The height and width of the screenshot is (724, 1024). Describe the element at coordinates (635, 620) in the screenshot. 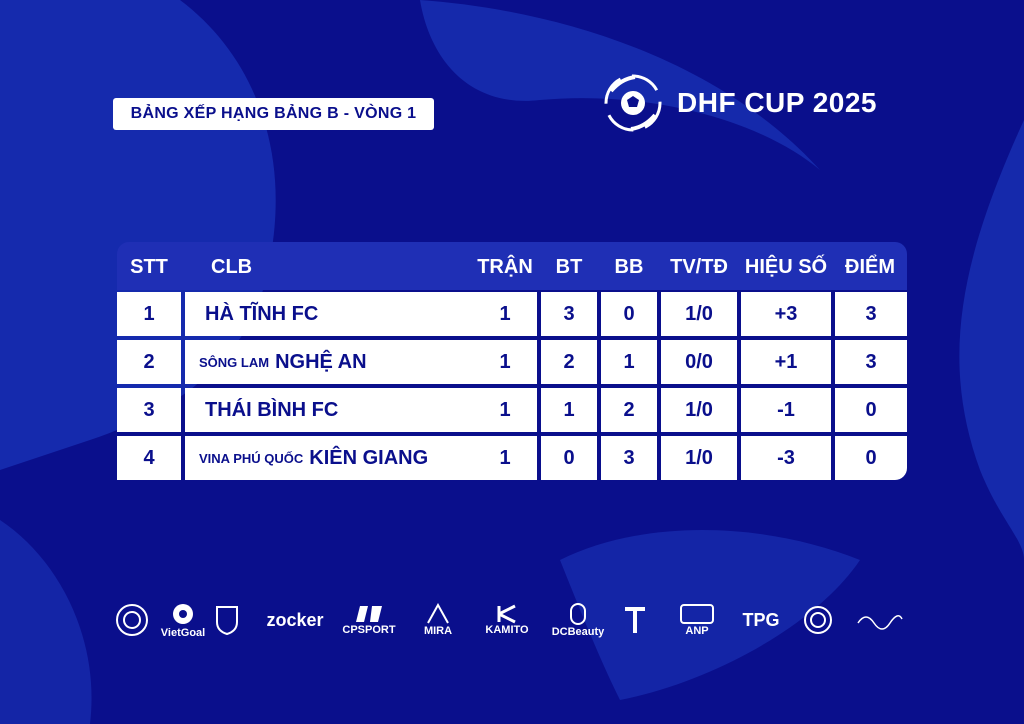

I see `td-logo-icon` at that location.